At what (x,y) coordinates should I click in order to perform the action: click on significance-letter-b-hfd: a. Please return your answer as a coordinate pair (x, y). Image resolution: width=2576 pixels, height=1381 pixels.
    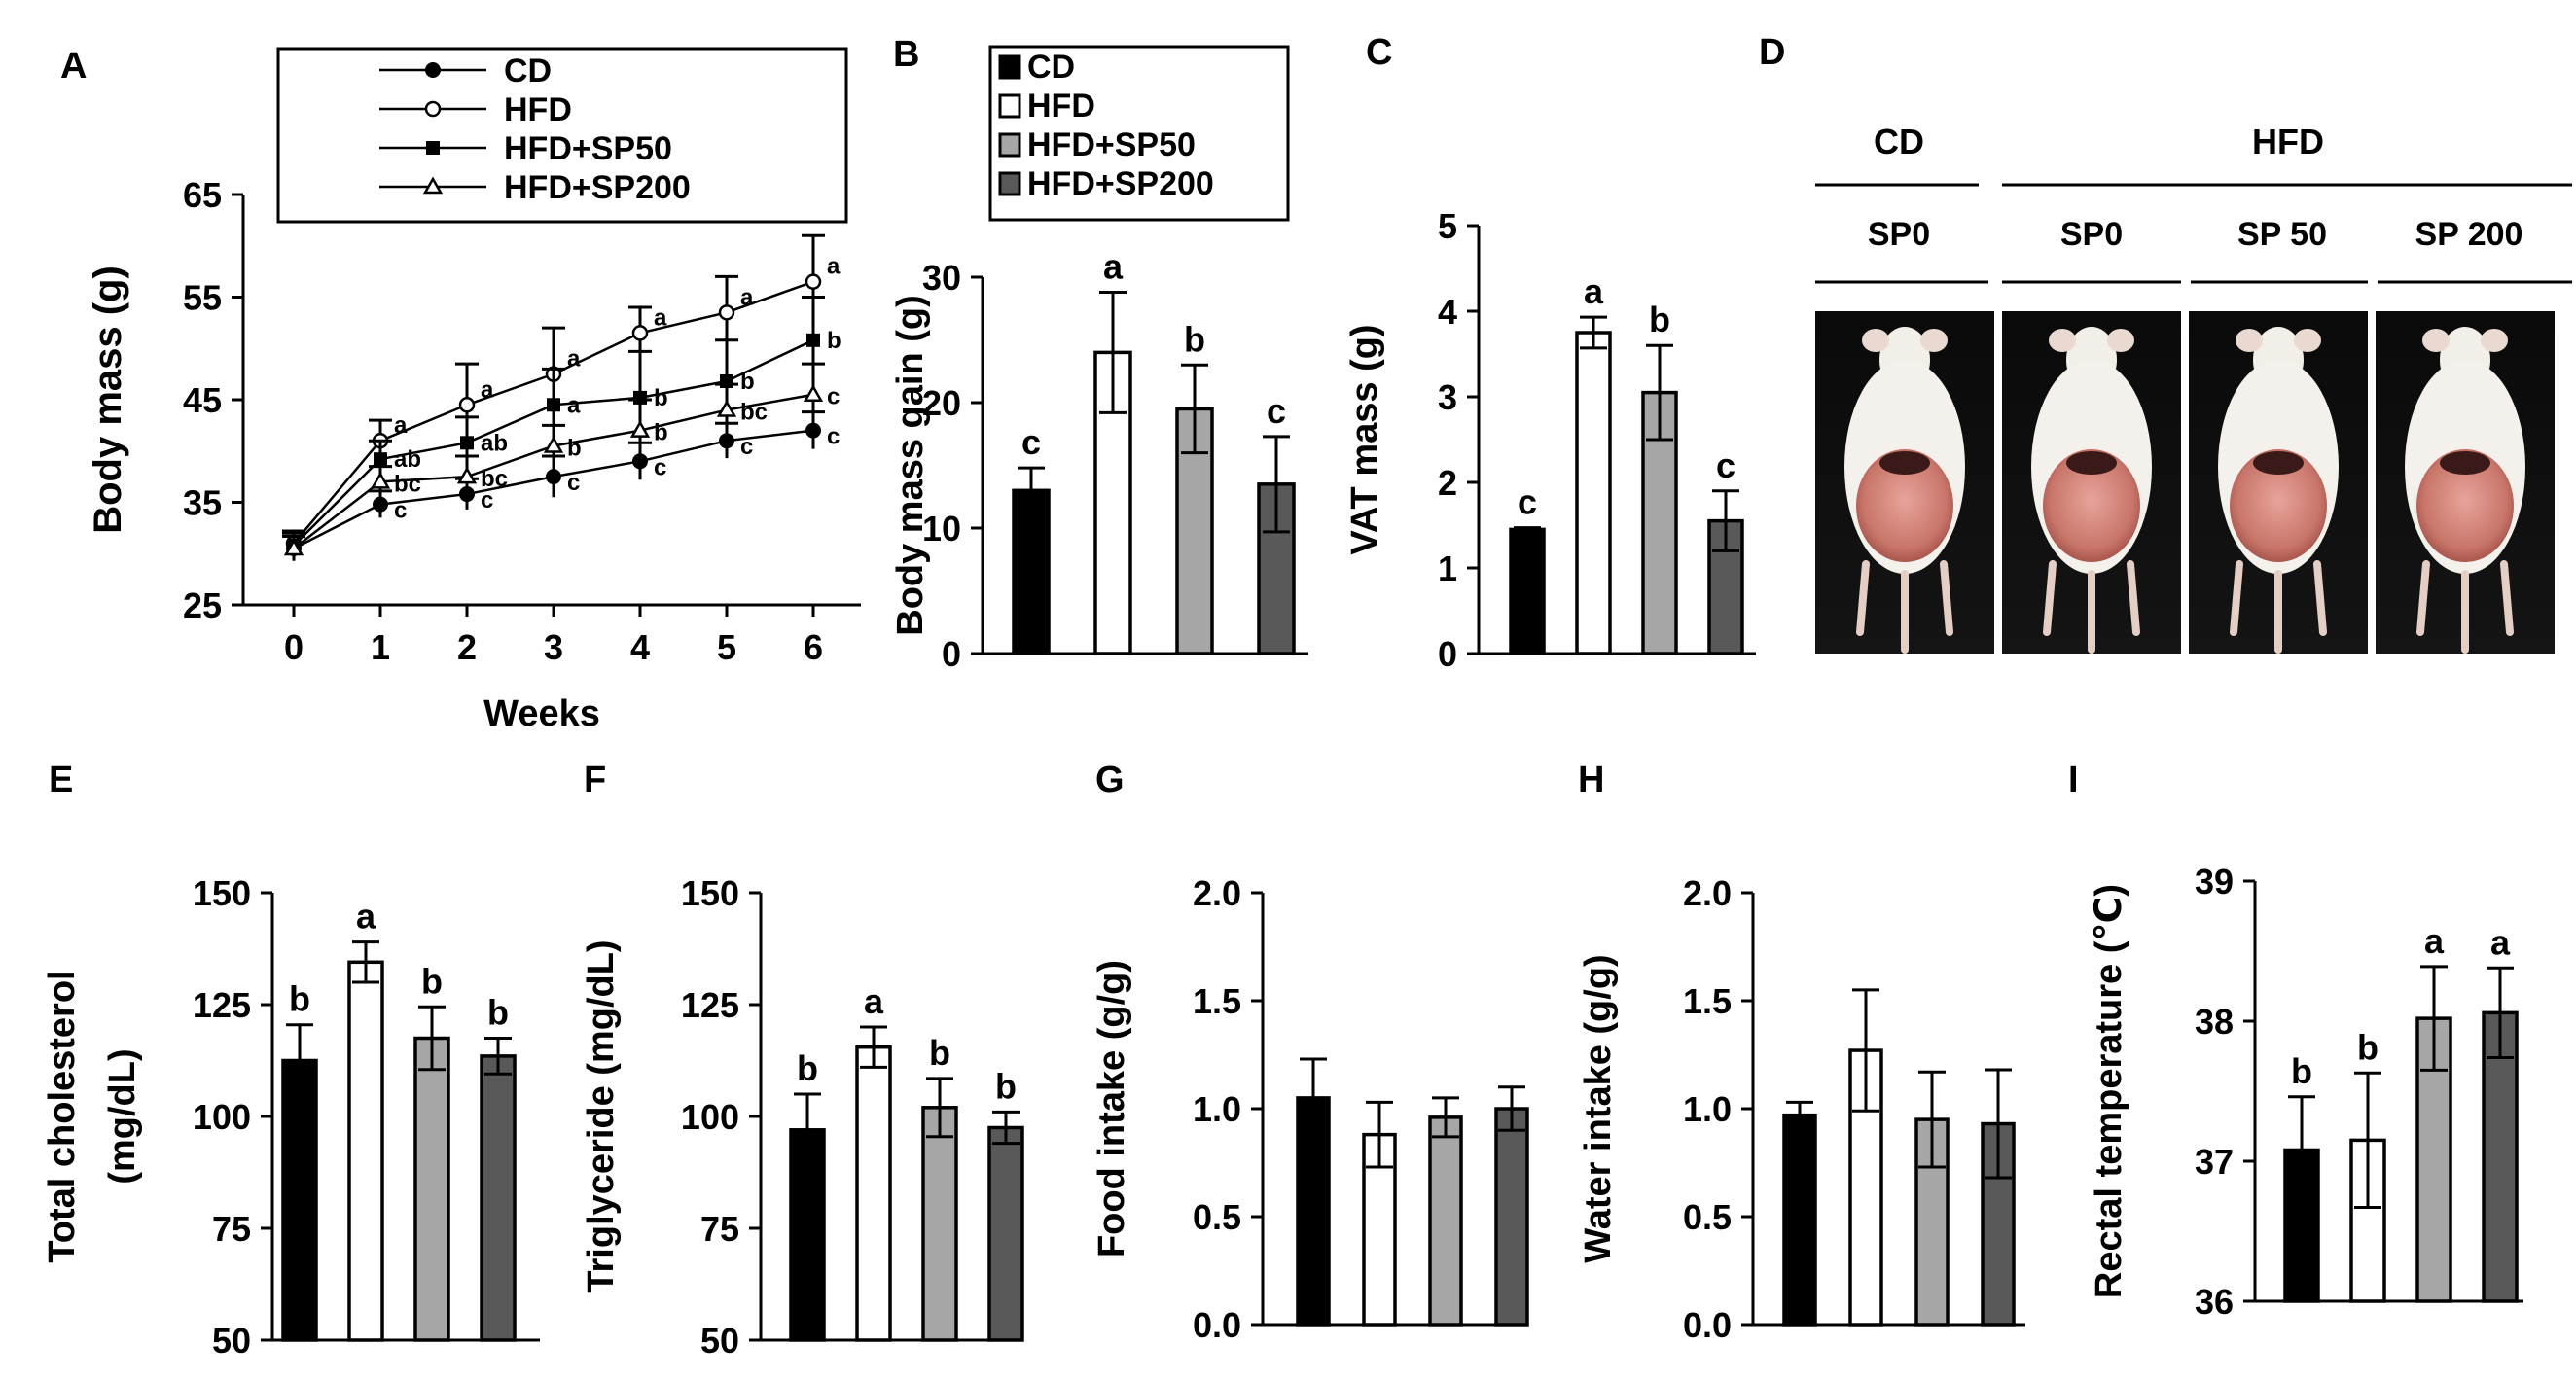
    Looking at the image, I should click on (1113, 266).